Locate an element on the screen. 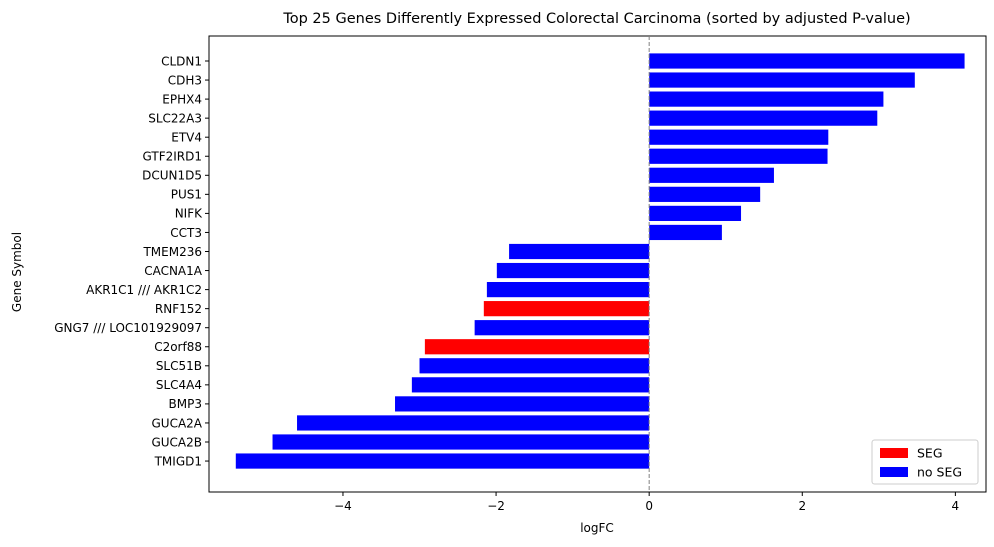 This screenshot has width=994, height=547. bar-bmp3 is located at coordinates (522, 404).